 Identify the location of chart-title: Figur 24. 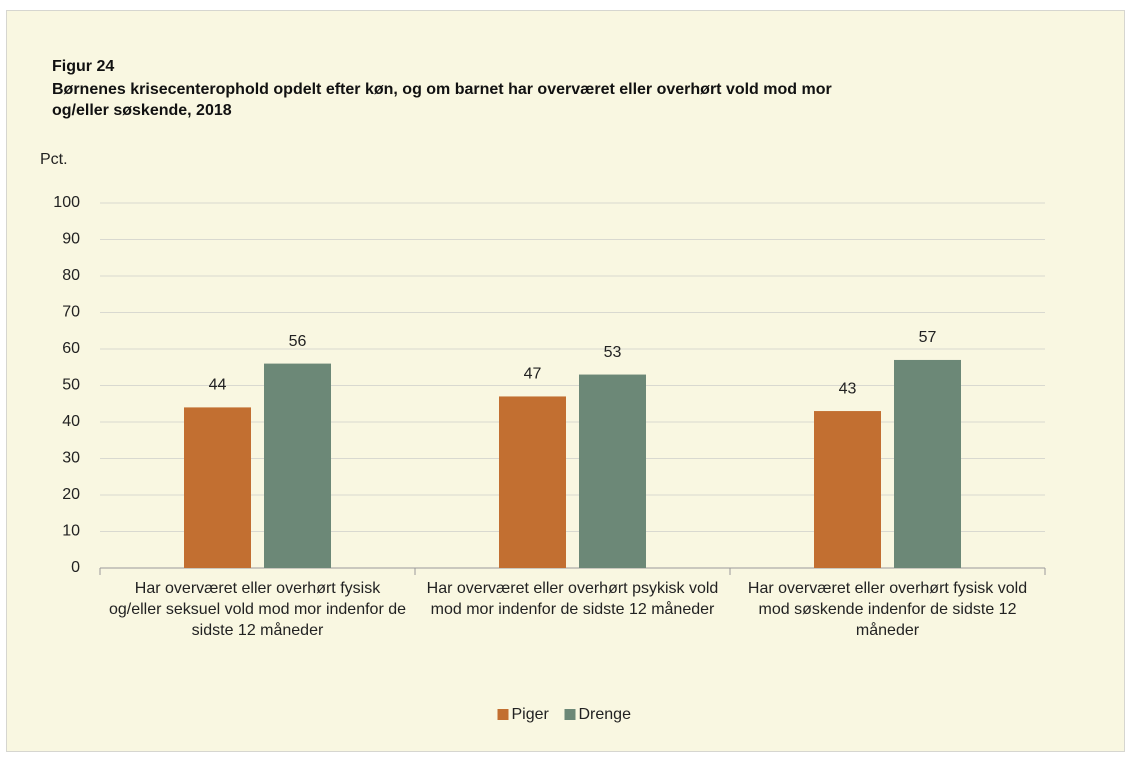
(83, 66).